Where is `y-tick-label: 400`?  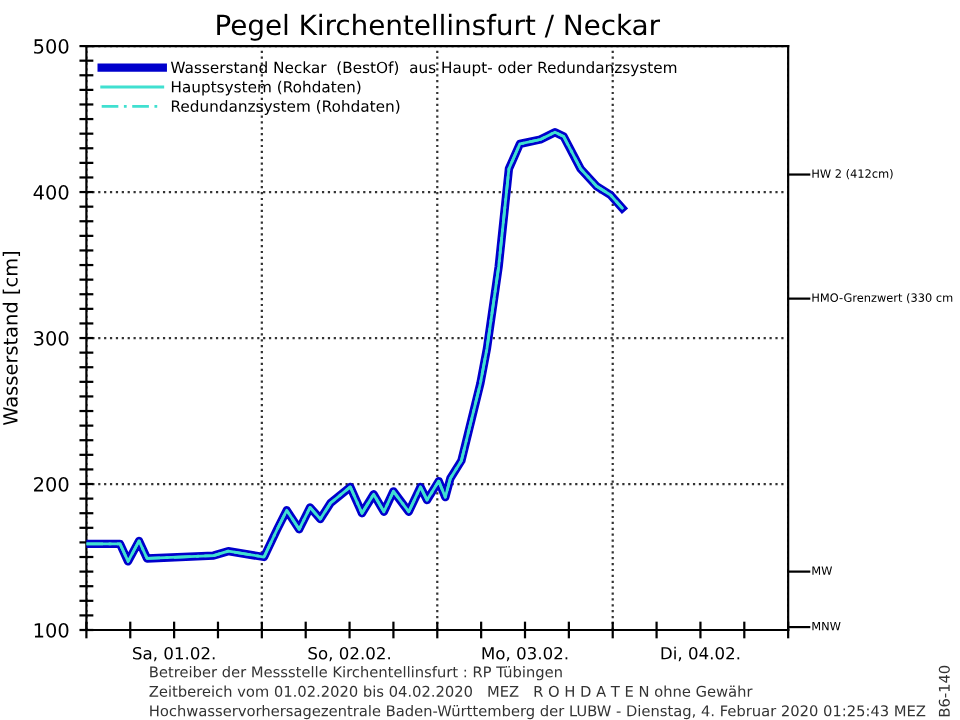
y-tick-label: 400 is located at coordinates (51, 192).